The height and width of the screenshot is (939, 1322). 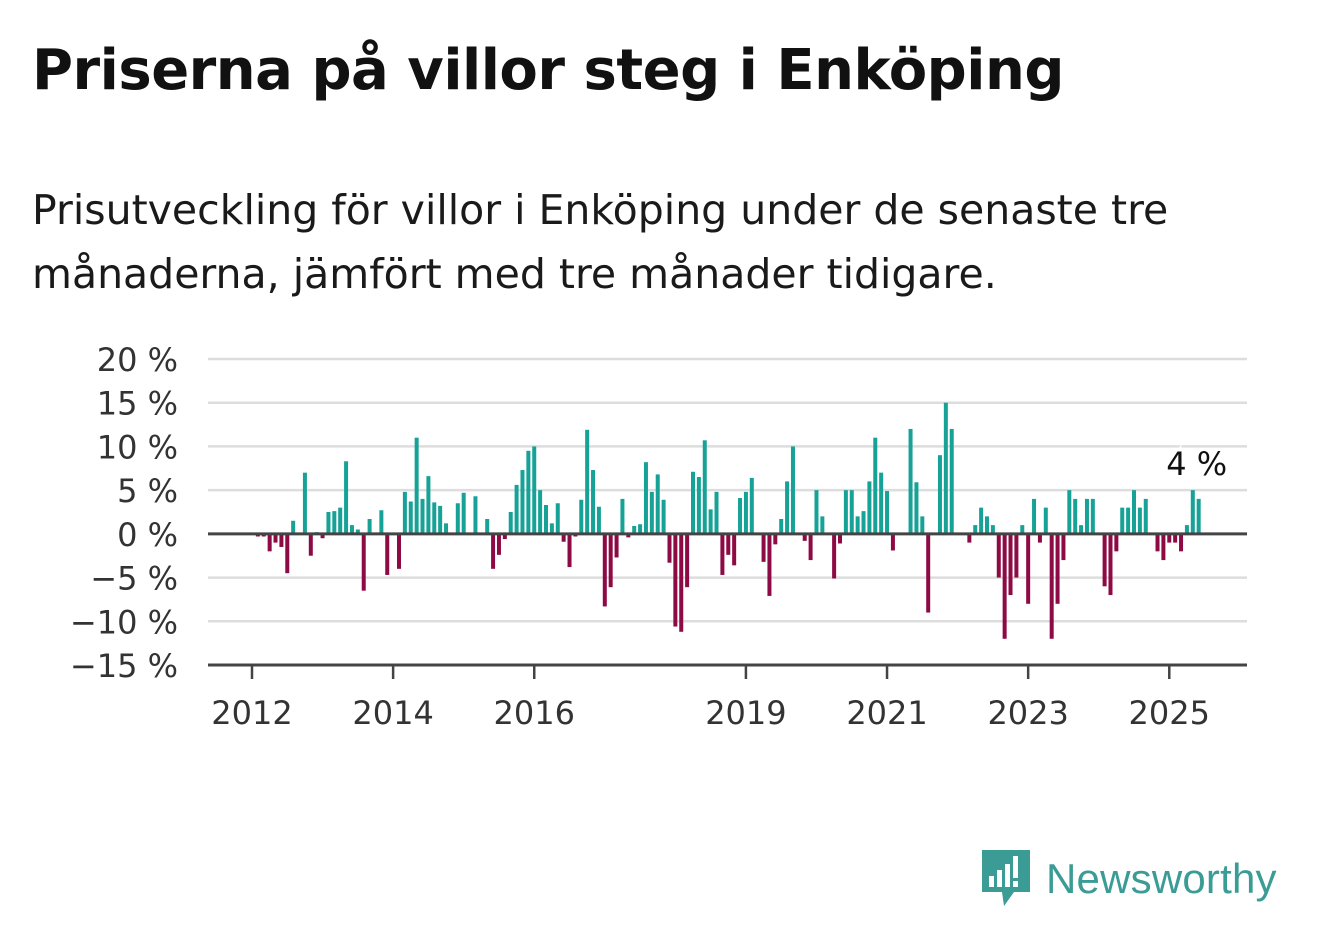 What do you see at coordinates (124, 666) in the screenshot?
I see `y-tick-label: −15 %` at bounding box center [124, 666].